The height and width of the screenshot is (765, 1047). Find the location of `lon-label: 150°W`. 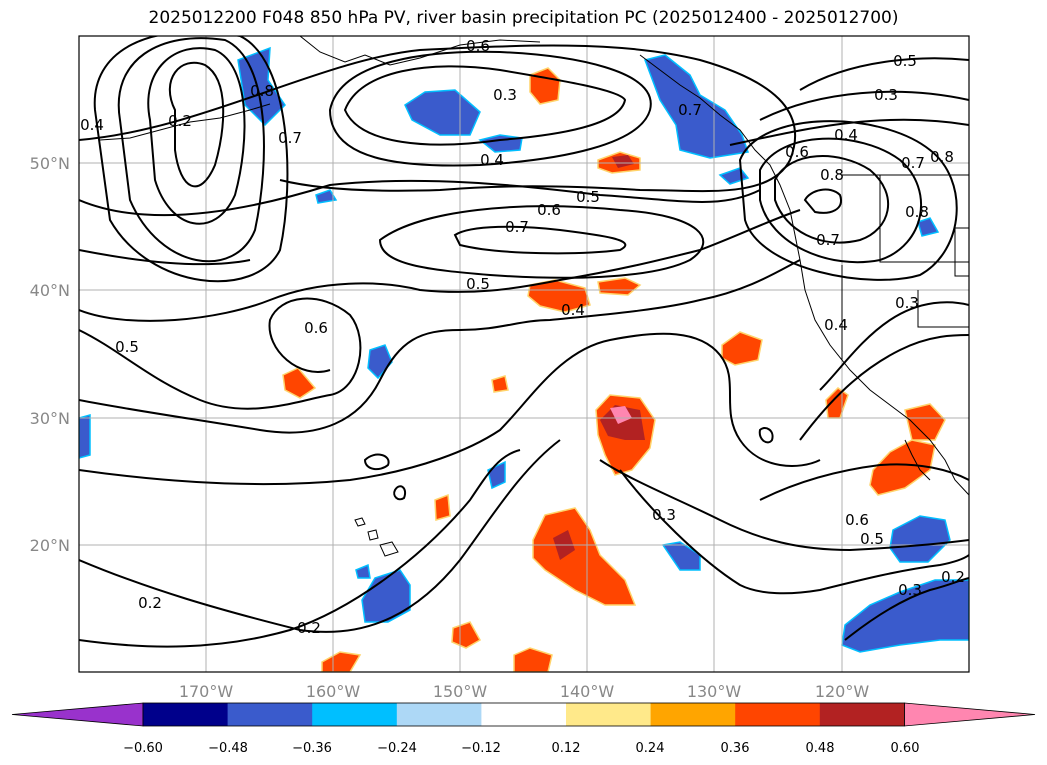

lon-label: 150°W is located at coordinates (460, 691).